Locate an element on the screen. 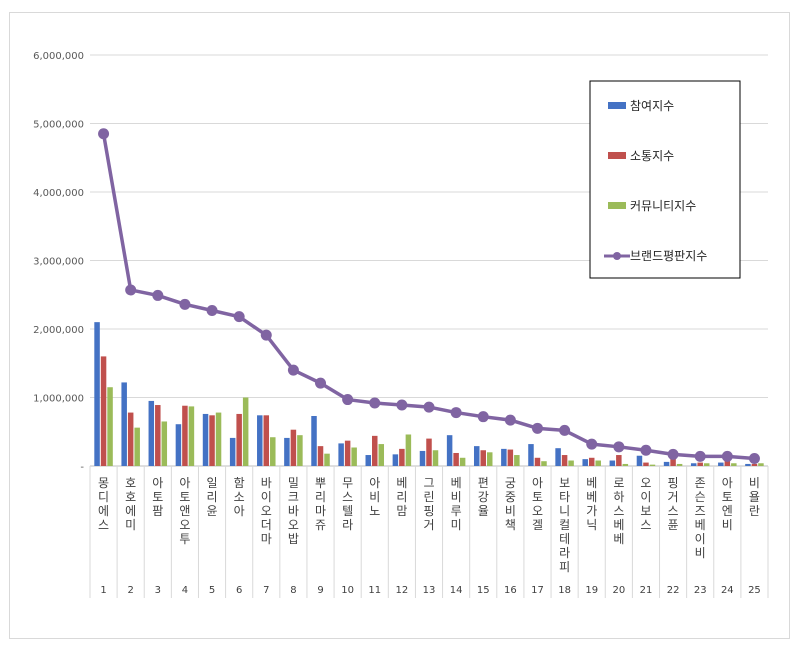  x-rank-label: 23 is located at coordinates (700, 590).